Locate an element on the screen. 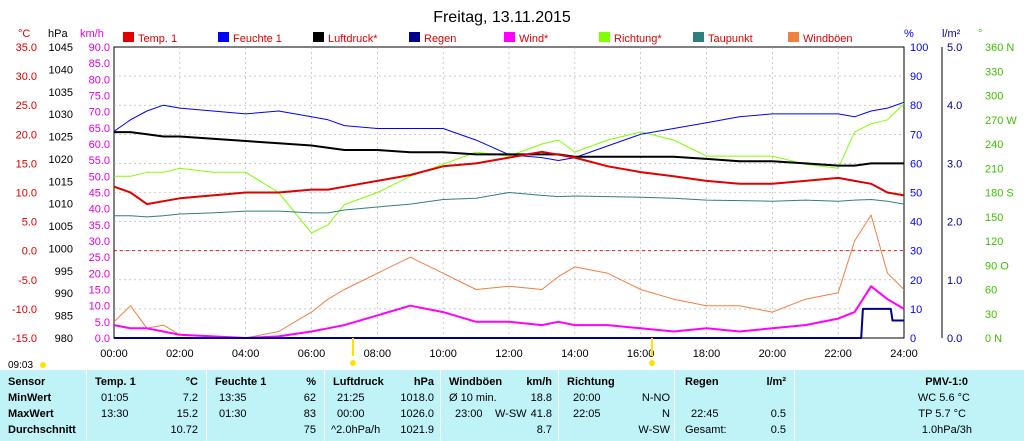 The height and width of the screenshot is (441, 1024). left-tick-label: 80.0 is located at coordinates (99, 80).